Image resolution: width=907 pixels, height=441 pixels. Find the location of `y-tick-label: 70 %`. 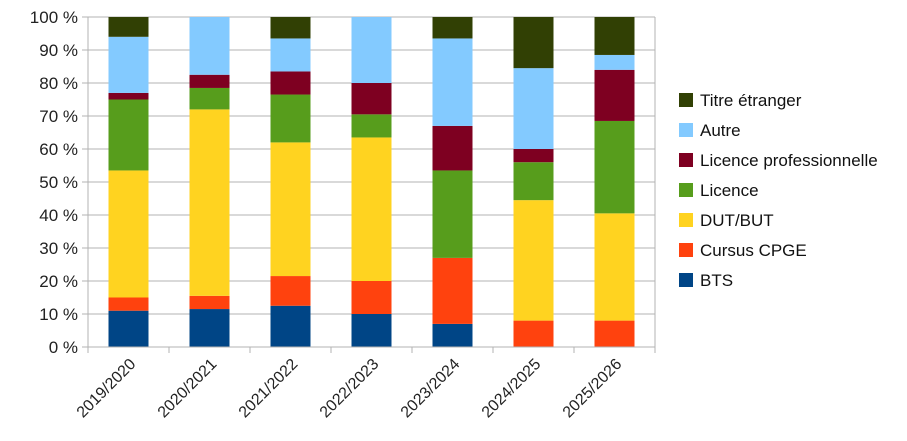

y-tick-label: 70 % is located at coordinates (58, 116).